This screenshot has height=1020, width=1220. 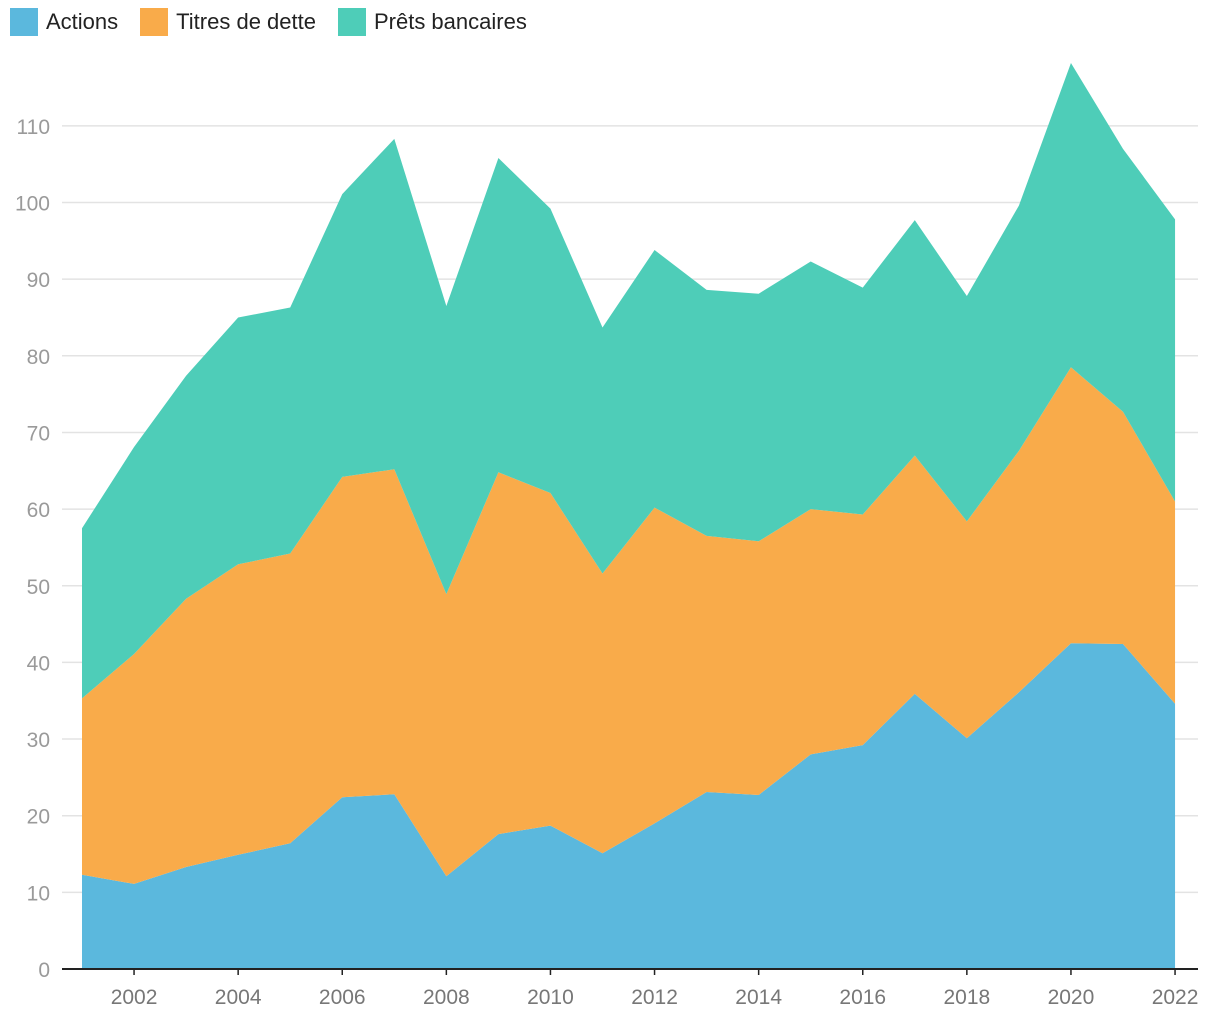 I want to click on y-tick-label: 60, so click(x=38, y=510).